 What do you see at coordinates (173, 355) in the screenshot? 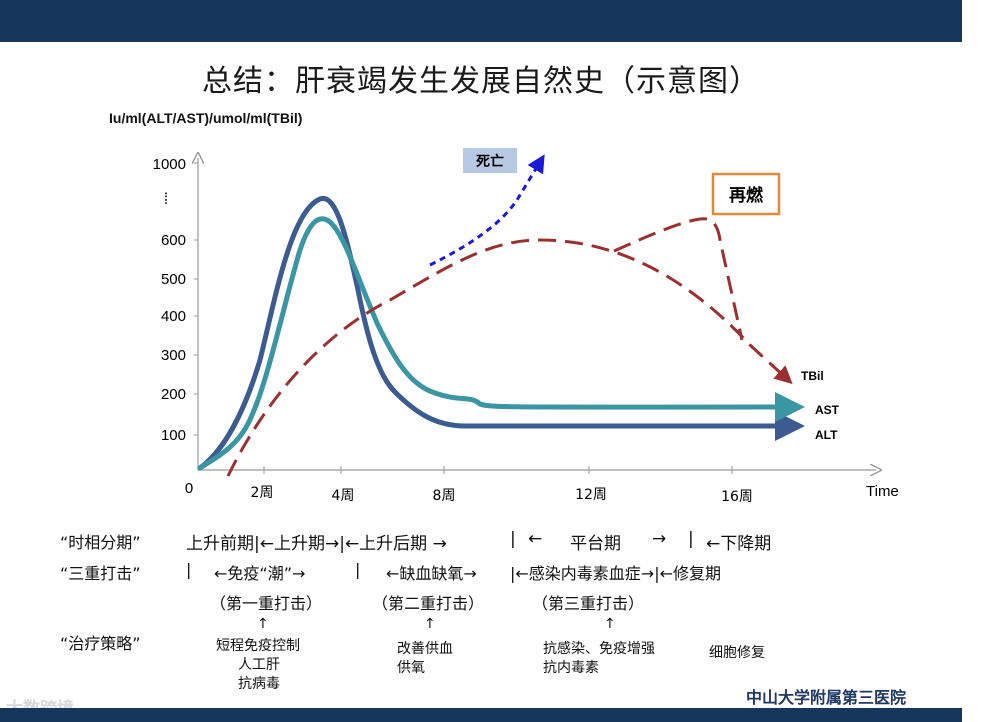
I see `y-tick-label: 300` at bounding box center [173, 355].